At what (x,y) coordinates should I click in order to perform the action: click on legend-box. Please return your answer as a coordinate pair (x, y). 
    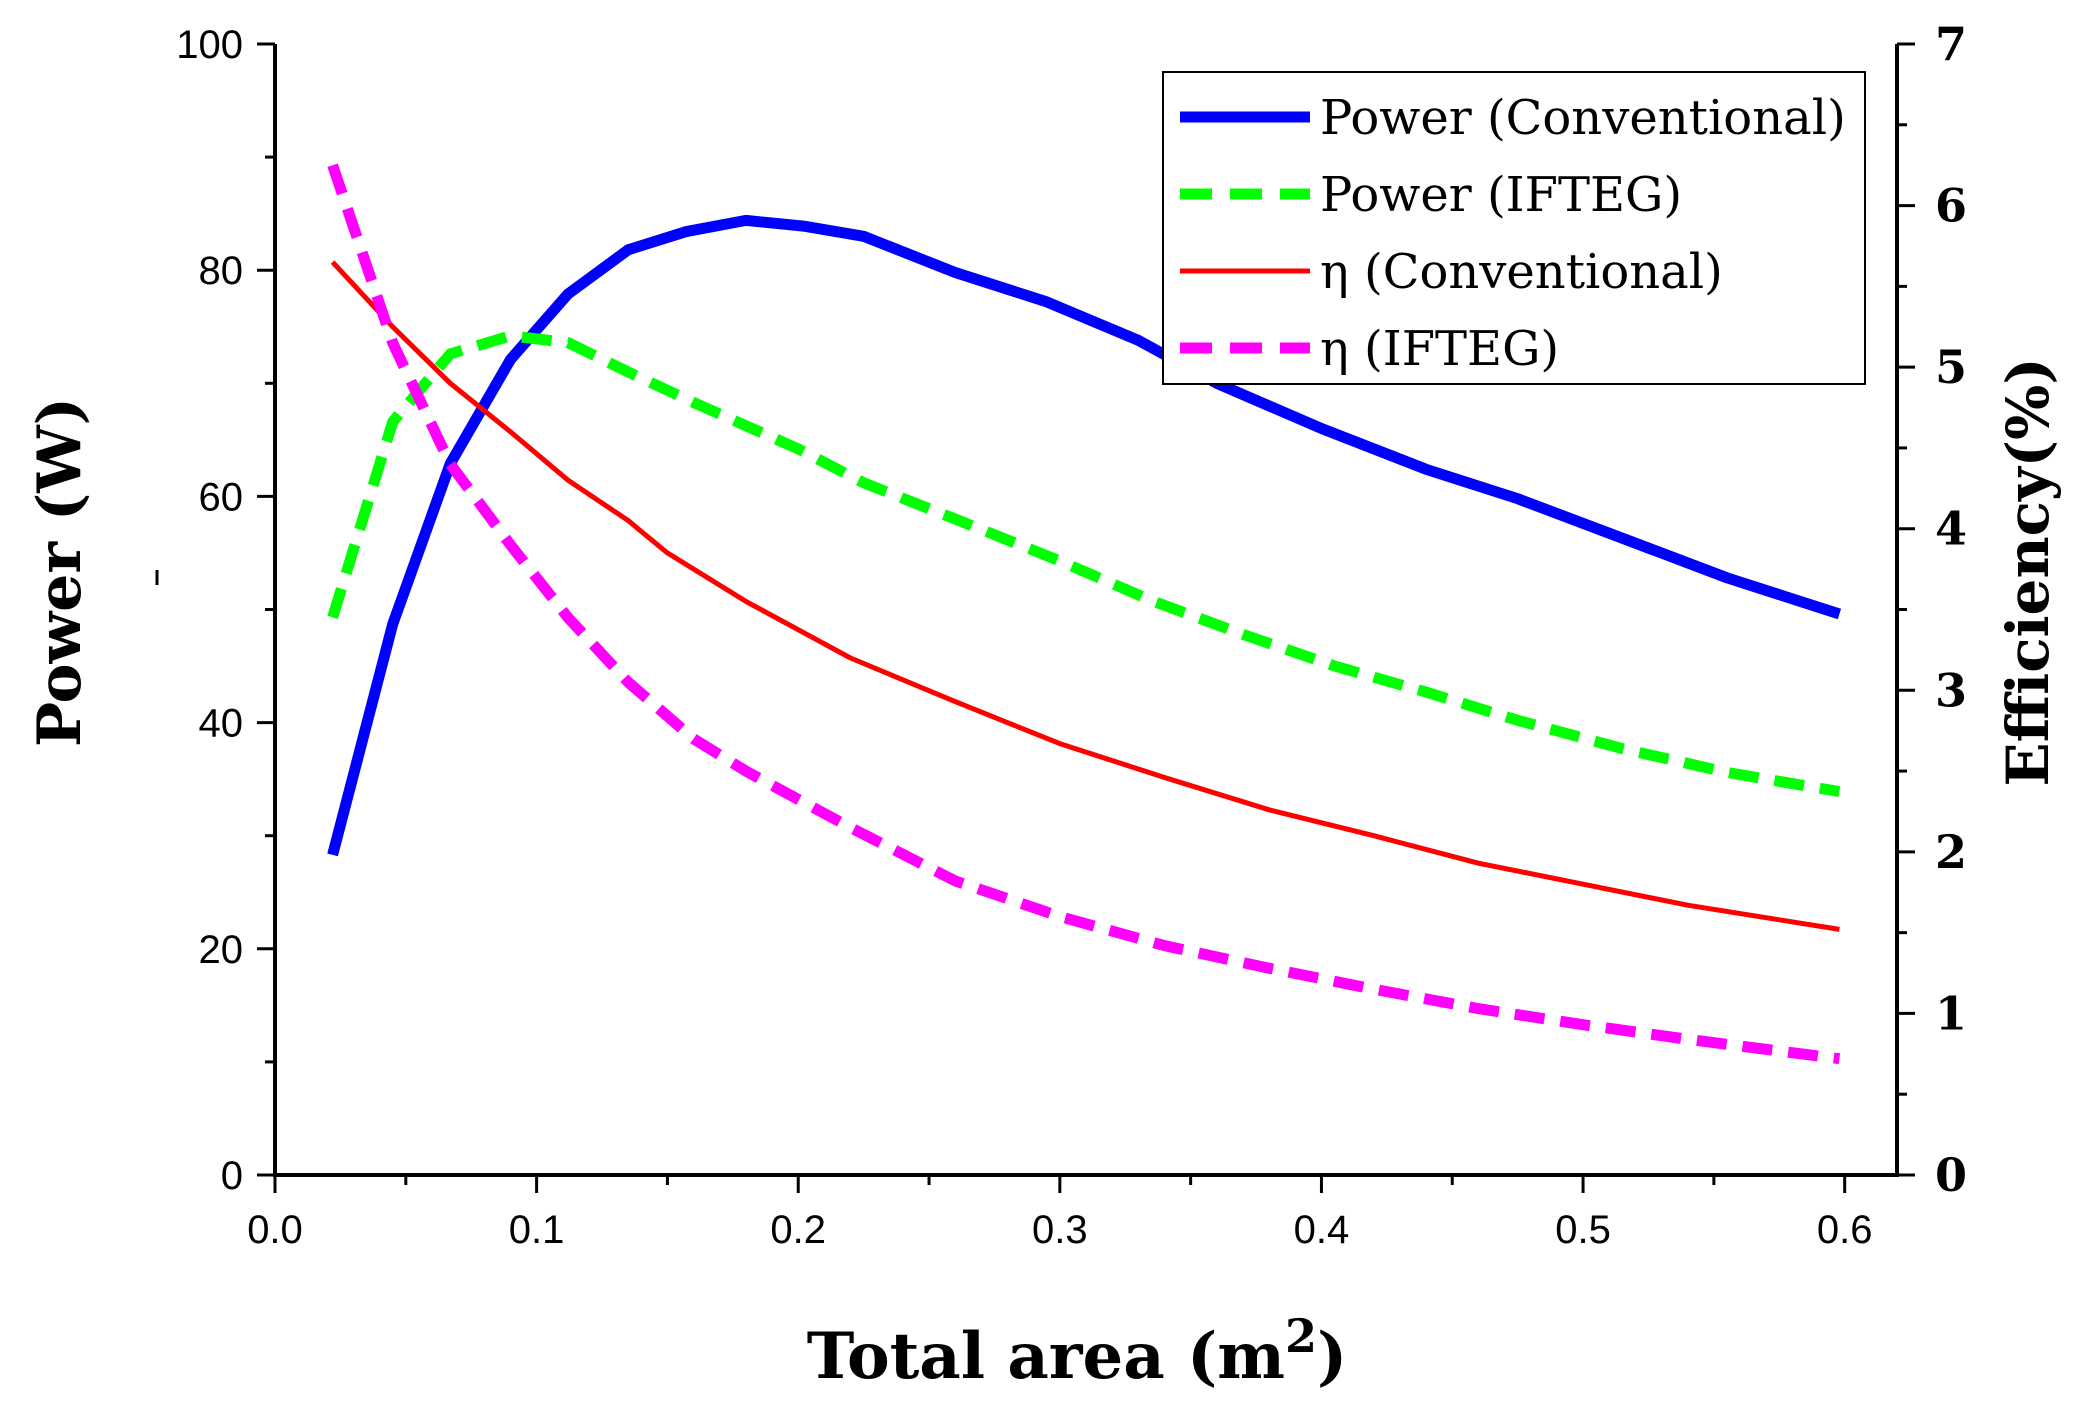
    Looking at the image, I should click on (1514, 228).